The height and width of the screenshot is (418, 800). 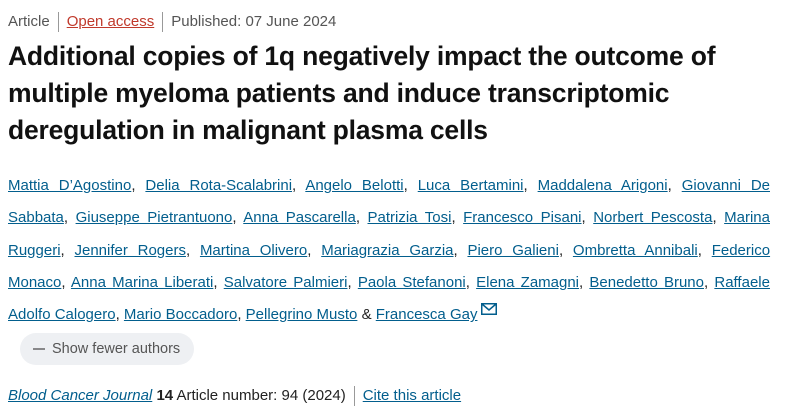 I want to click on envelope-flap, so click(x=489, y=307).